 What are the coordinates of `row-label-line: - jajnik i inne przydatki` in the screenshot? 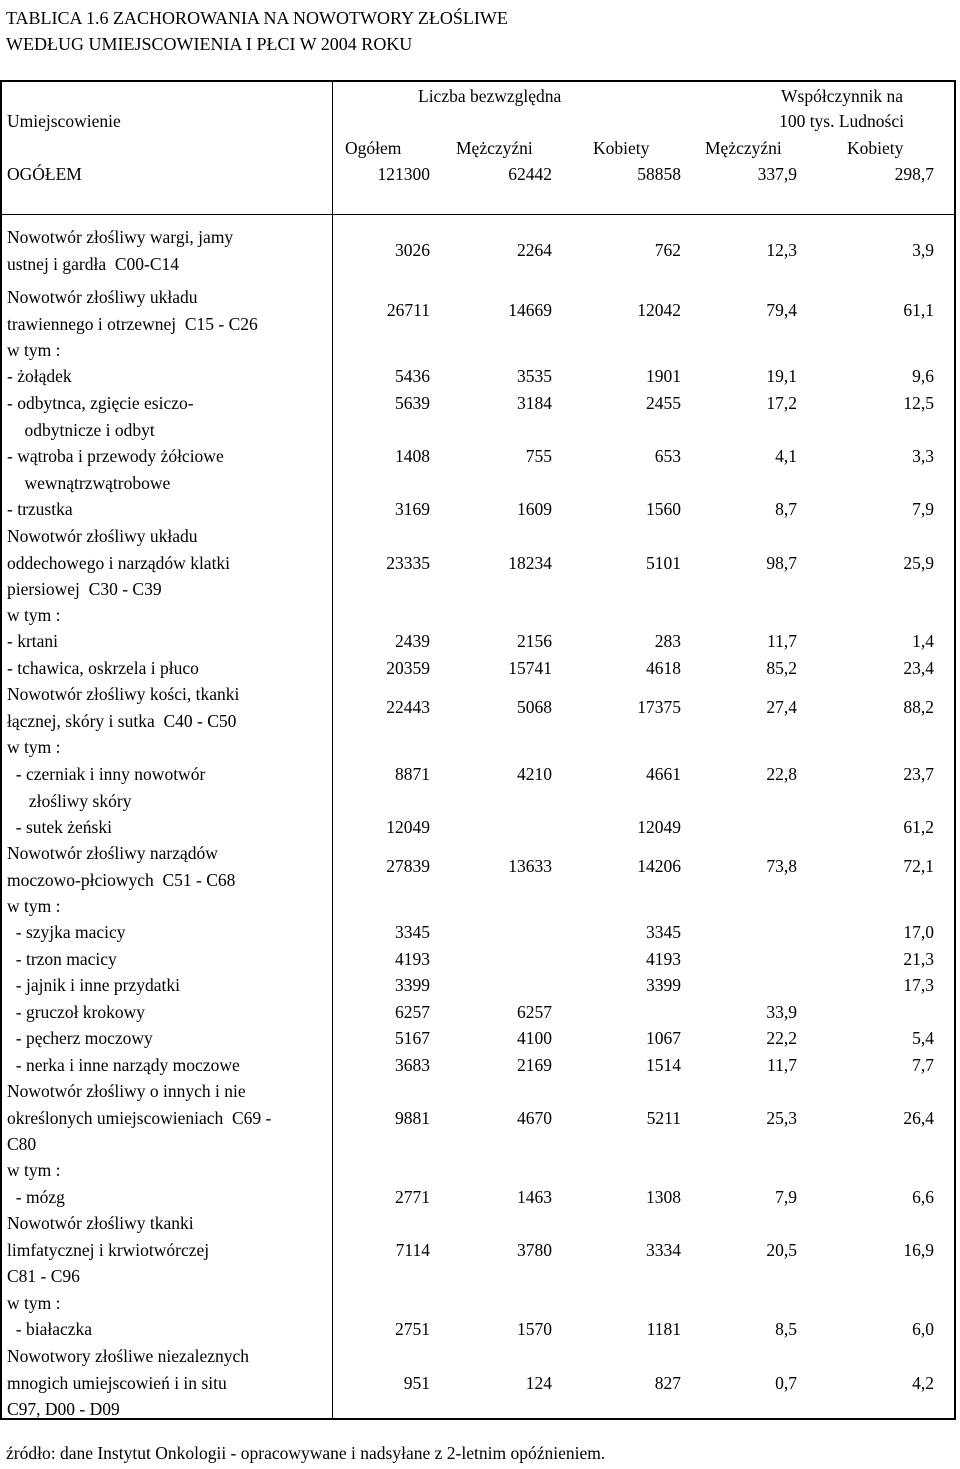 It's located at (94, 985).